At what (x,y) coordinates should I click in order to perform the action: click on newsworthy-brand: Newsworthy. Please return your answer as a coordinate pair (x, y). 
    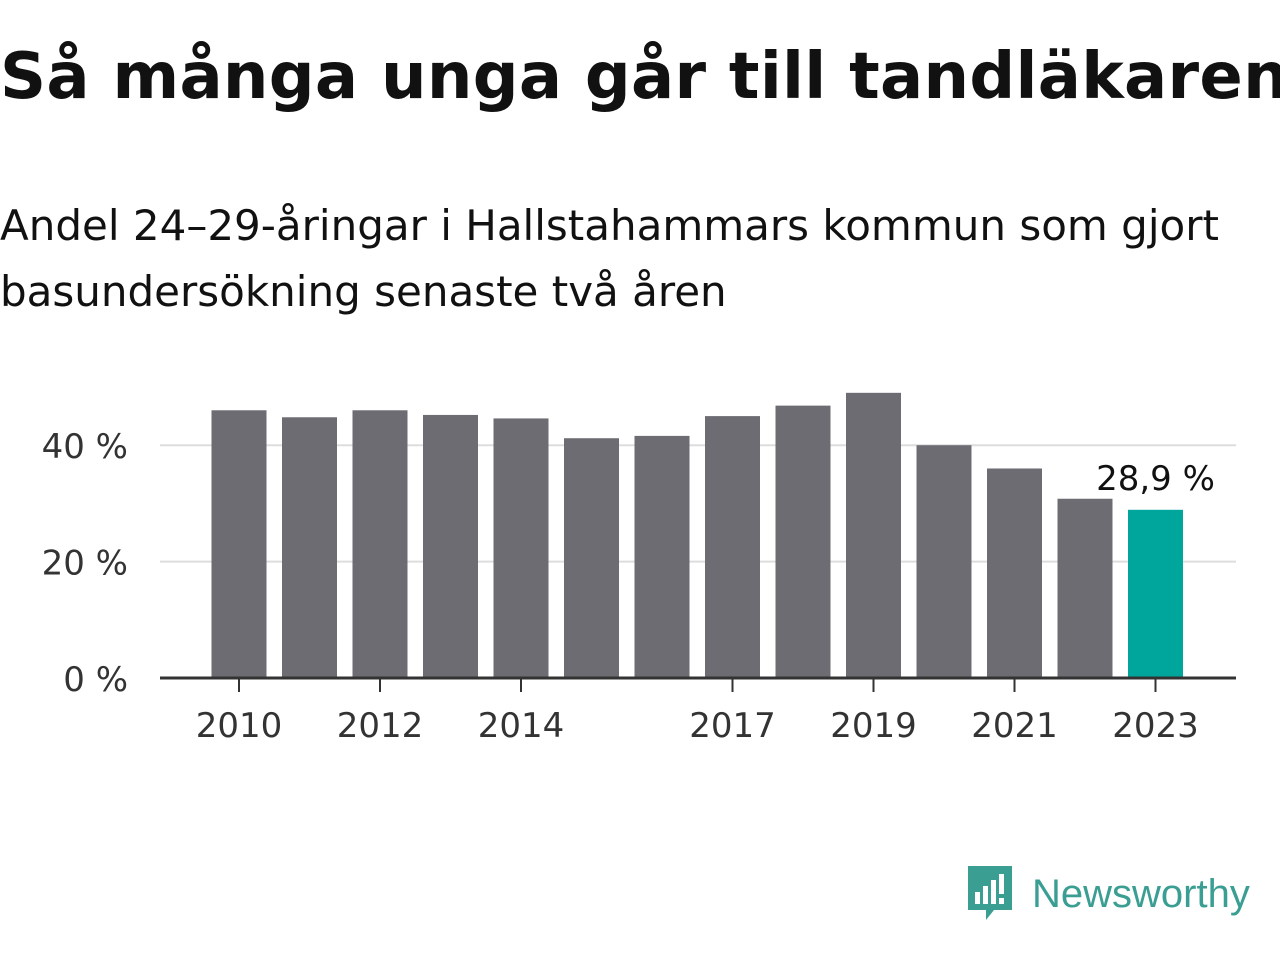
    Looking at the image, I should click on (1107, 894).